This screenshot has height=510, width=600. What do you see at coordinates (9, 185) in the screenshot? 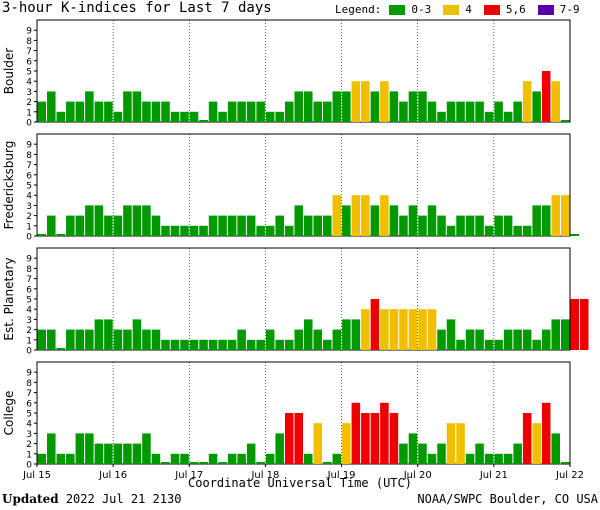
I see `station-label: Fredericksburg` at bounding box center [9, 185].